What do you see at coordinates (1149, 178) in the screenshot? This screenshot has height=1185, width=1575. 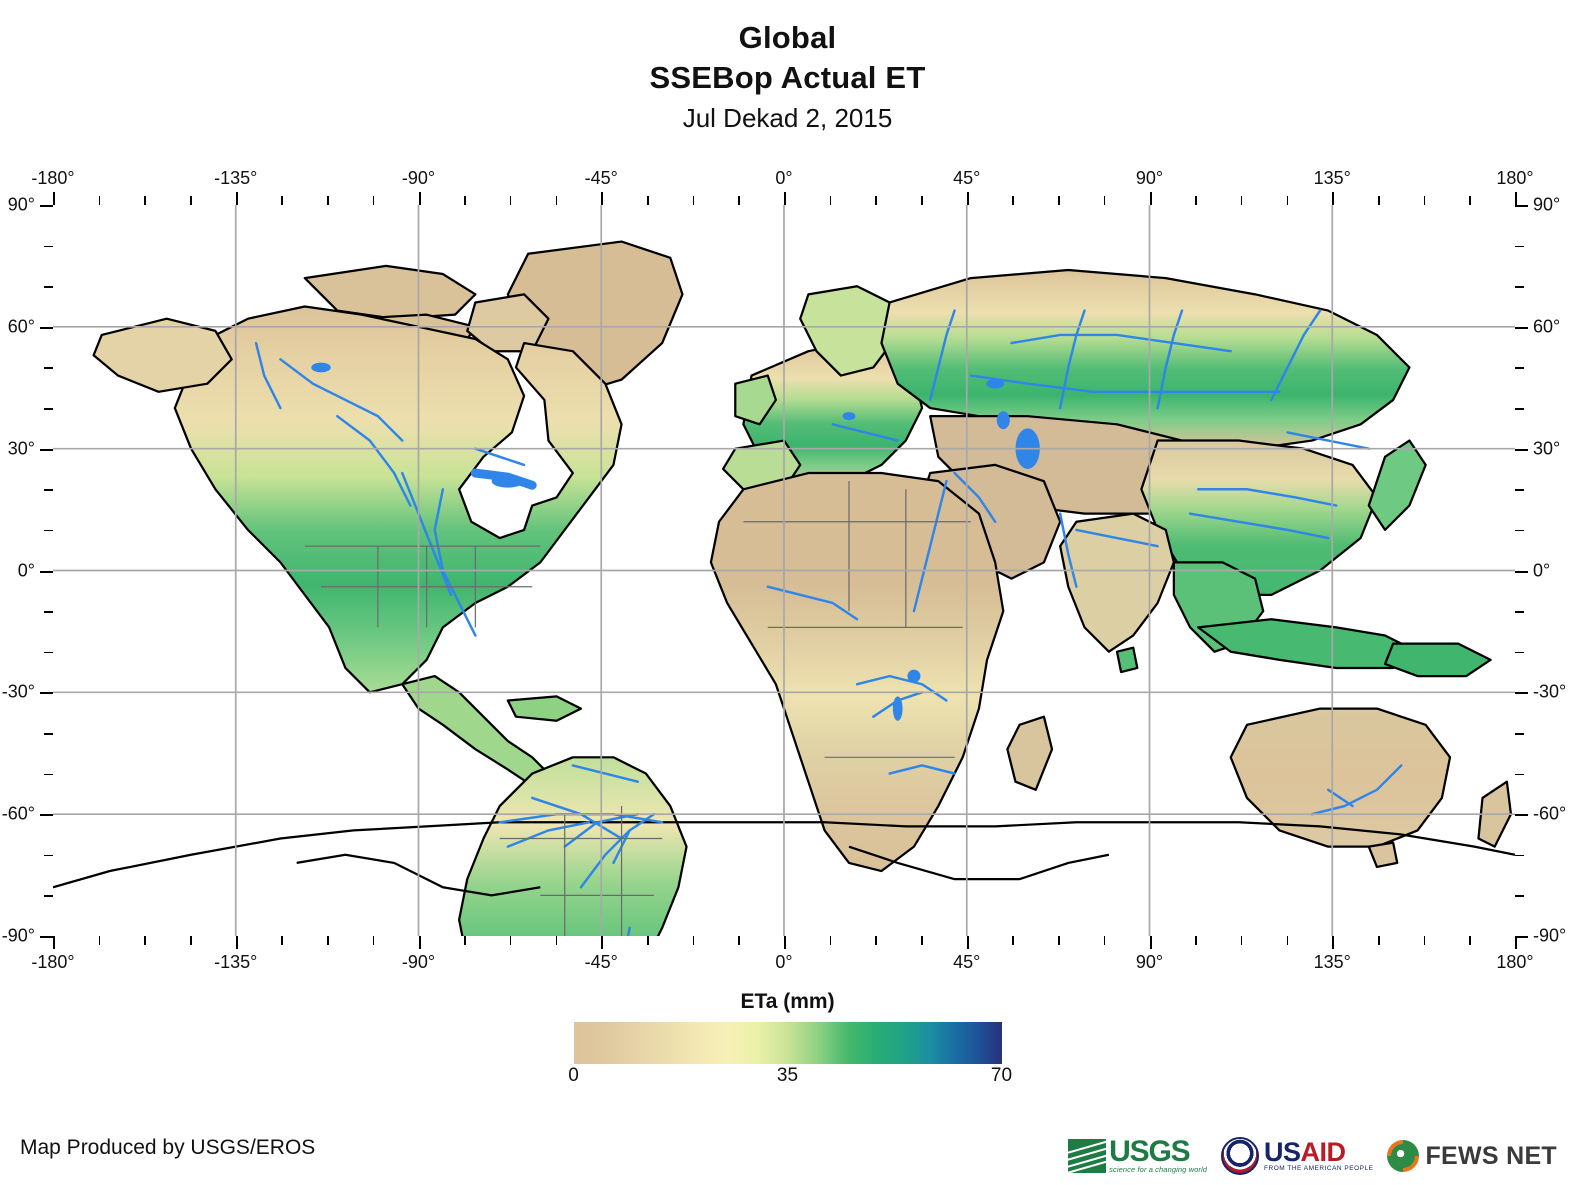 I see `x-axis-label-top: 90°` at bounding box center [1149, 178].